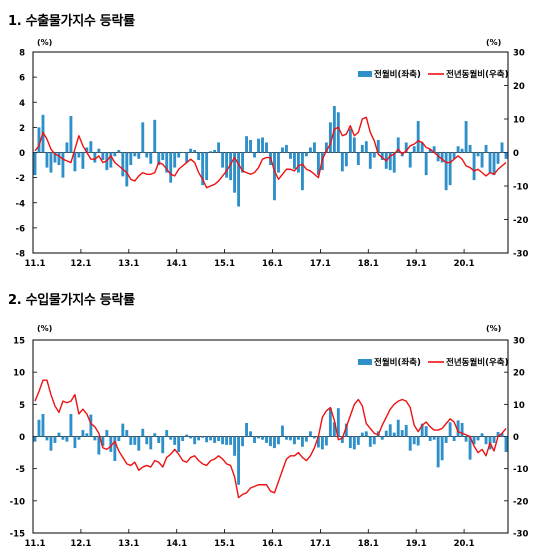  Describe the element at coordinates (270, 152) in the screenshot. I see `yoy-line` at that location.